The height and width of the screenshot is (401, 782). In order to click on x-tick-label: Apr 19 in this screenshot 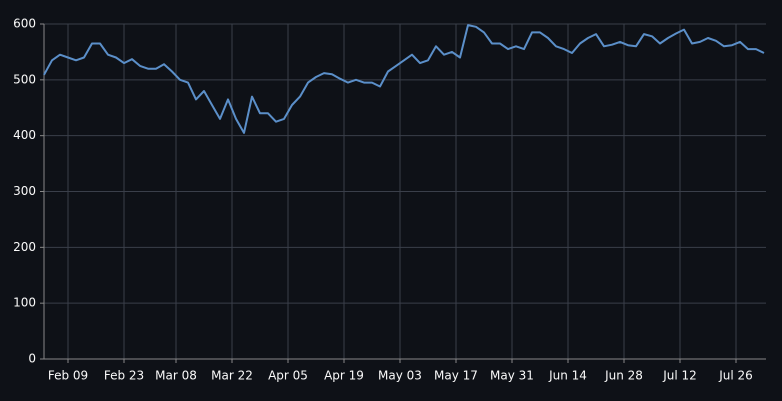, I will do `click(344, 376)`.